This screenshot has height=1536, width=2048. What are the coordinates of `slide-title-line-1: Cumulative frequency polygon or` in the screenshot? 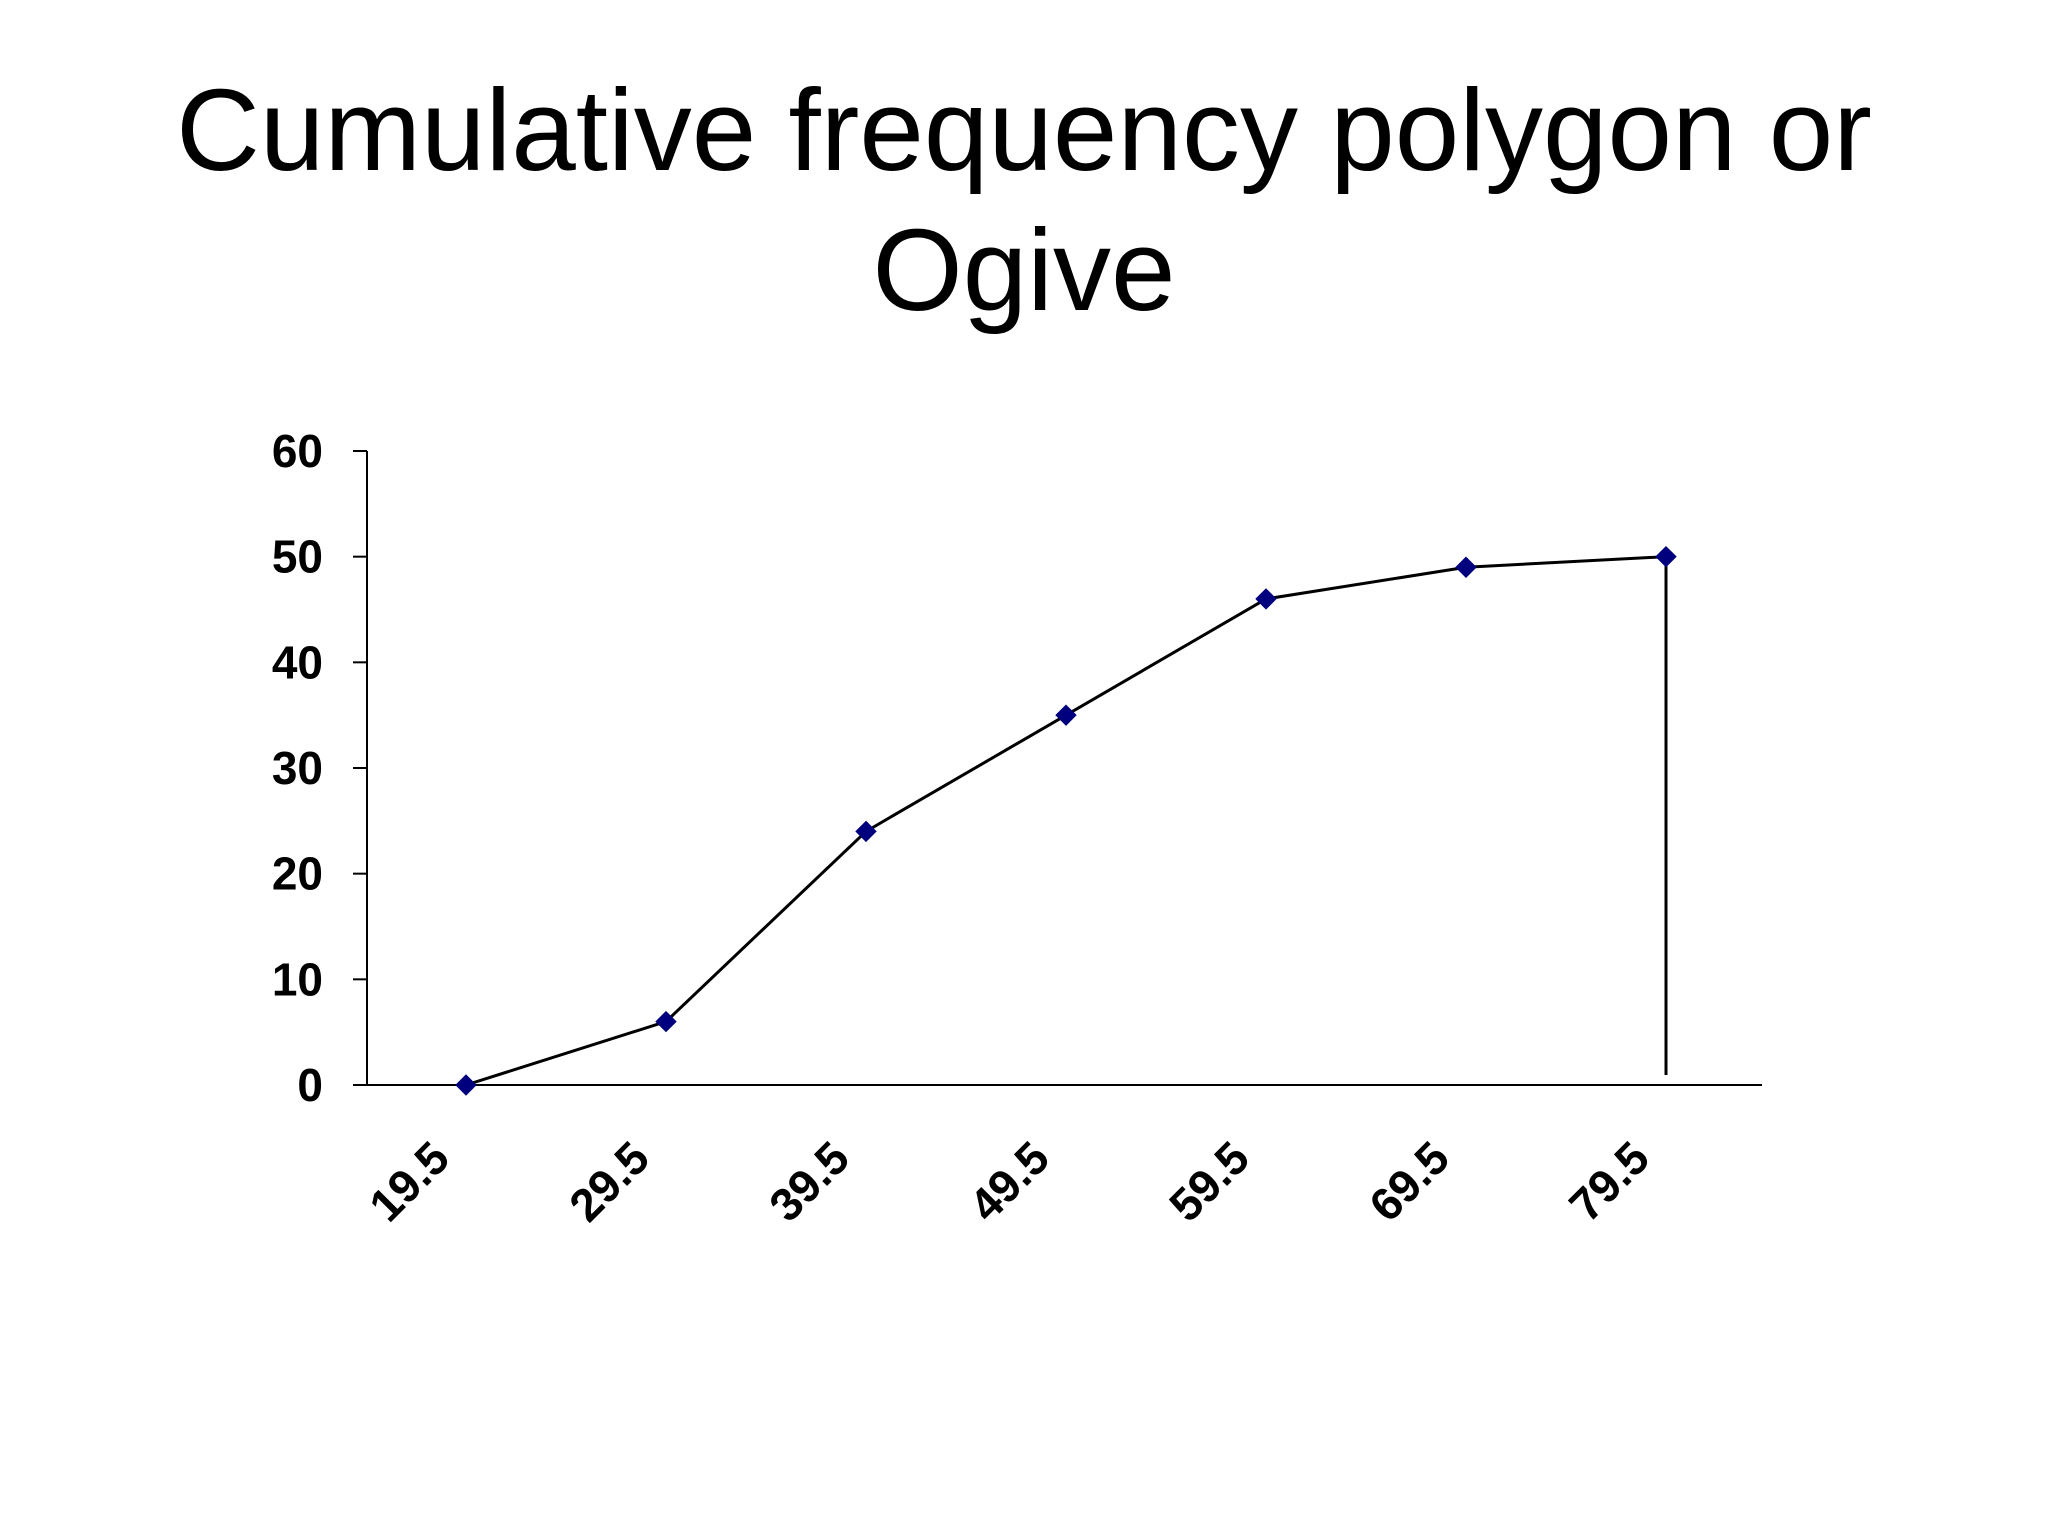 It's located at (1024, 130).